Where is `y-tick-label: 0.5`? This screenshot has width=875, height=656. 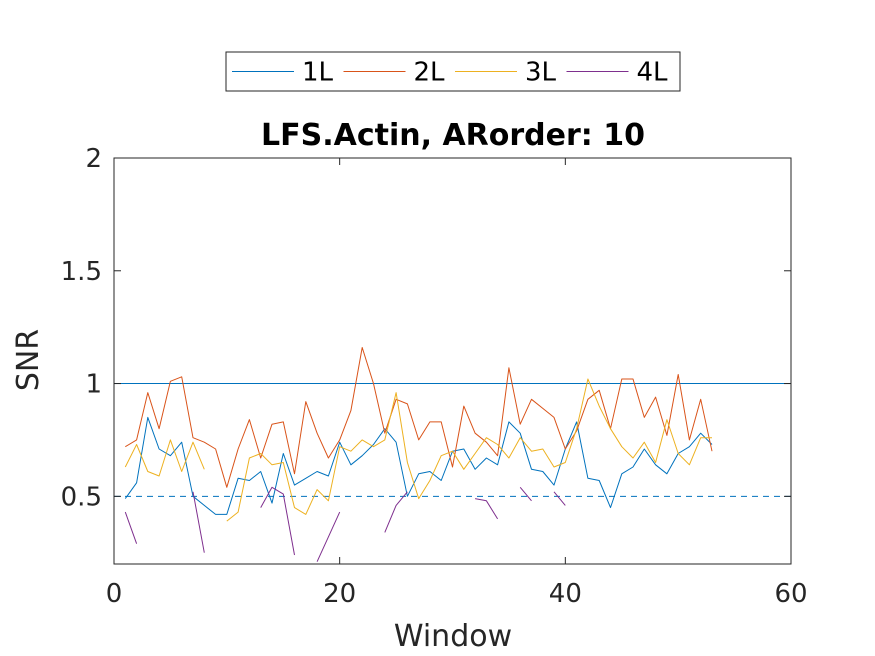
y-tick-label: 0.5 is located at coordinates (81, 497).